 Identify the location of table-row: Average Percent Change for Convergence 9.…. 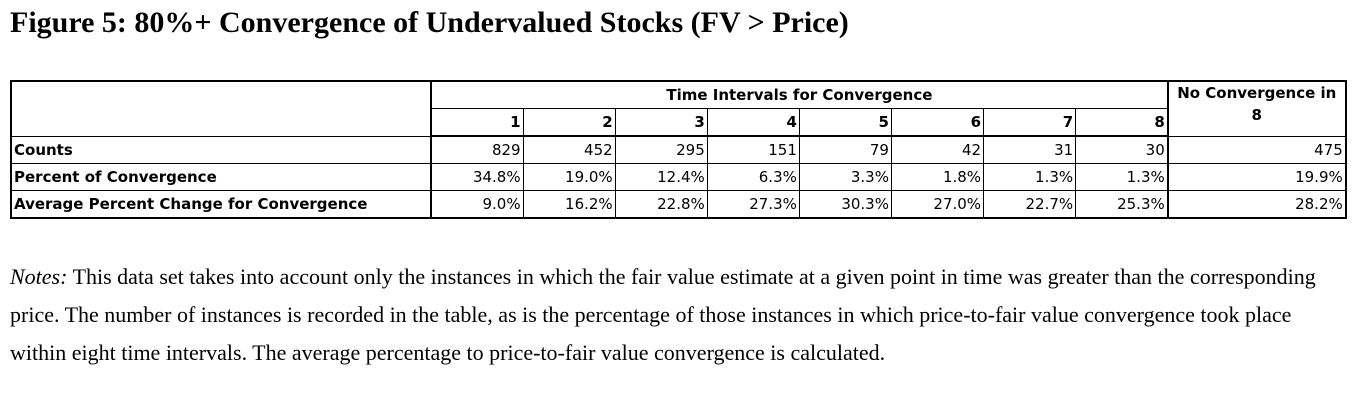
(678, 204).